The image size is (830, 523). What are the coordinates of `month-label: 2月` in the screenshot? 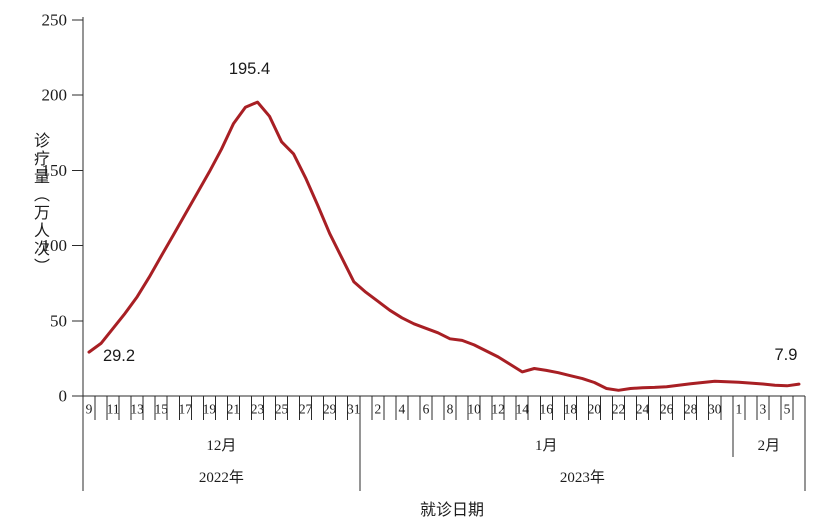 It's located at (769, 446).